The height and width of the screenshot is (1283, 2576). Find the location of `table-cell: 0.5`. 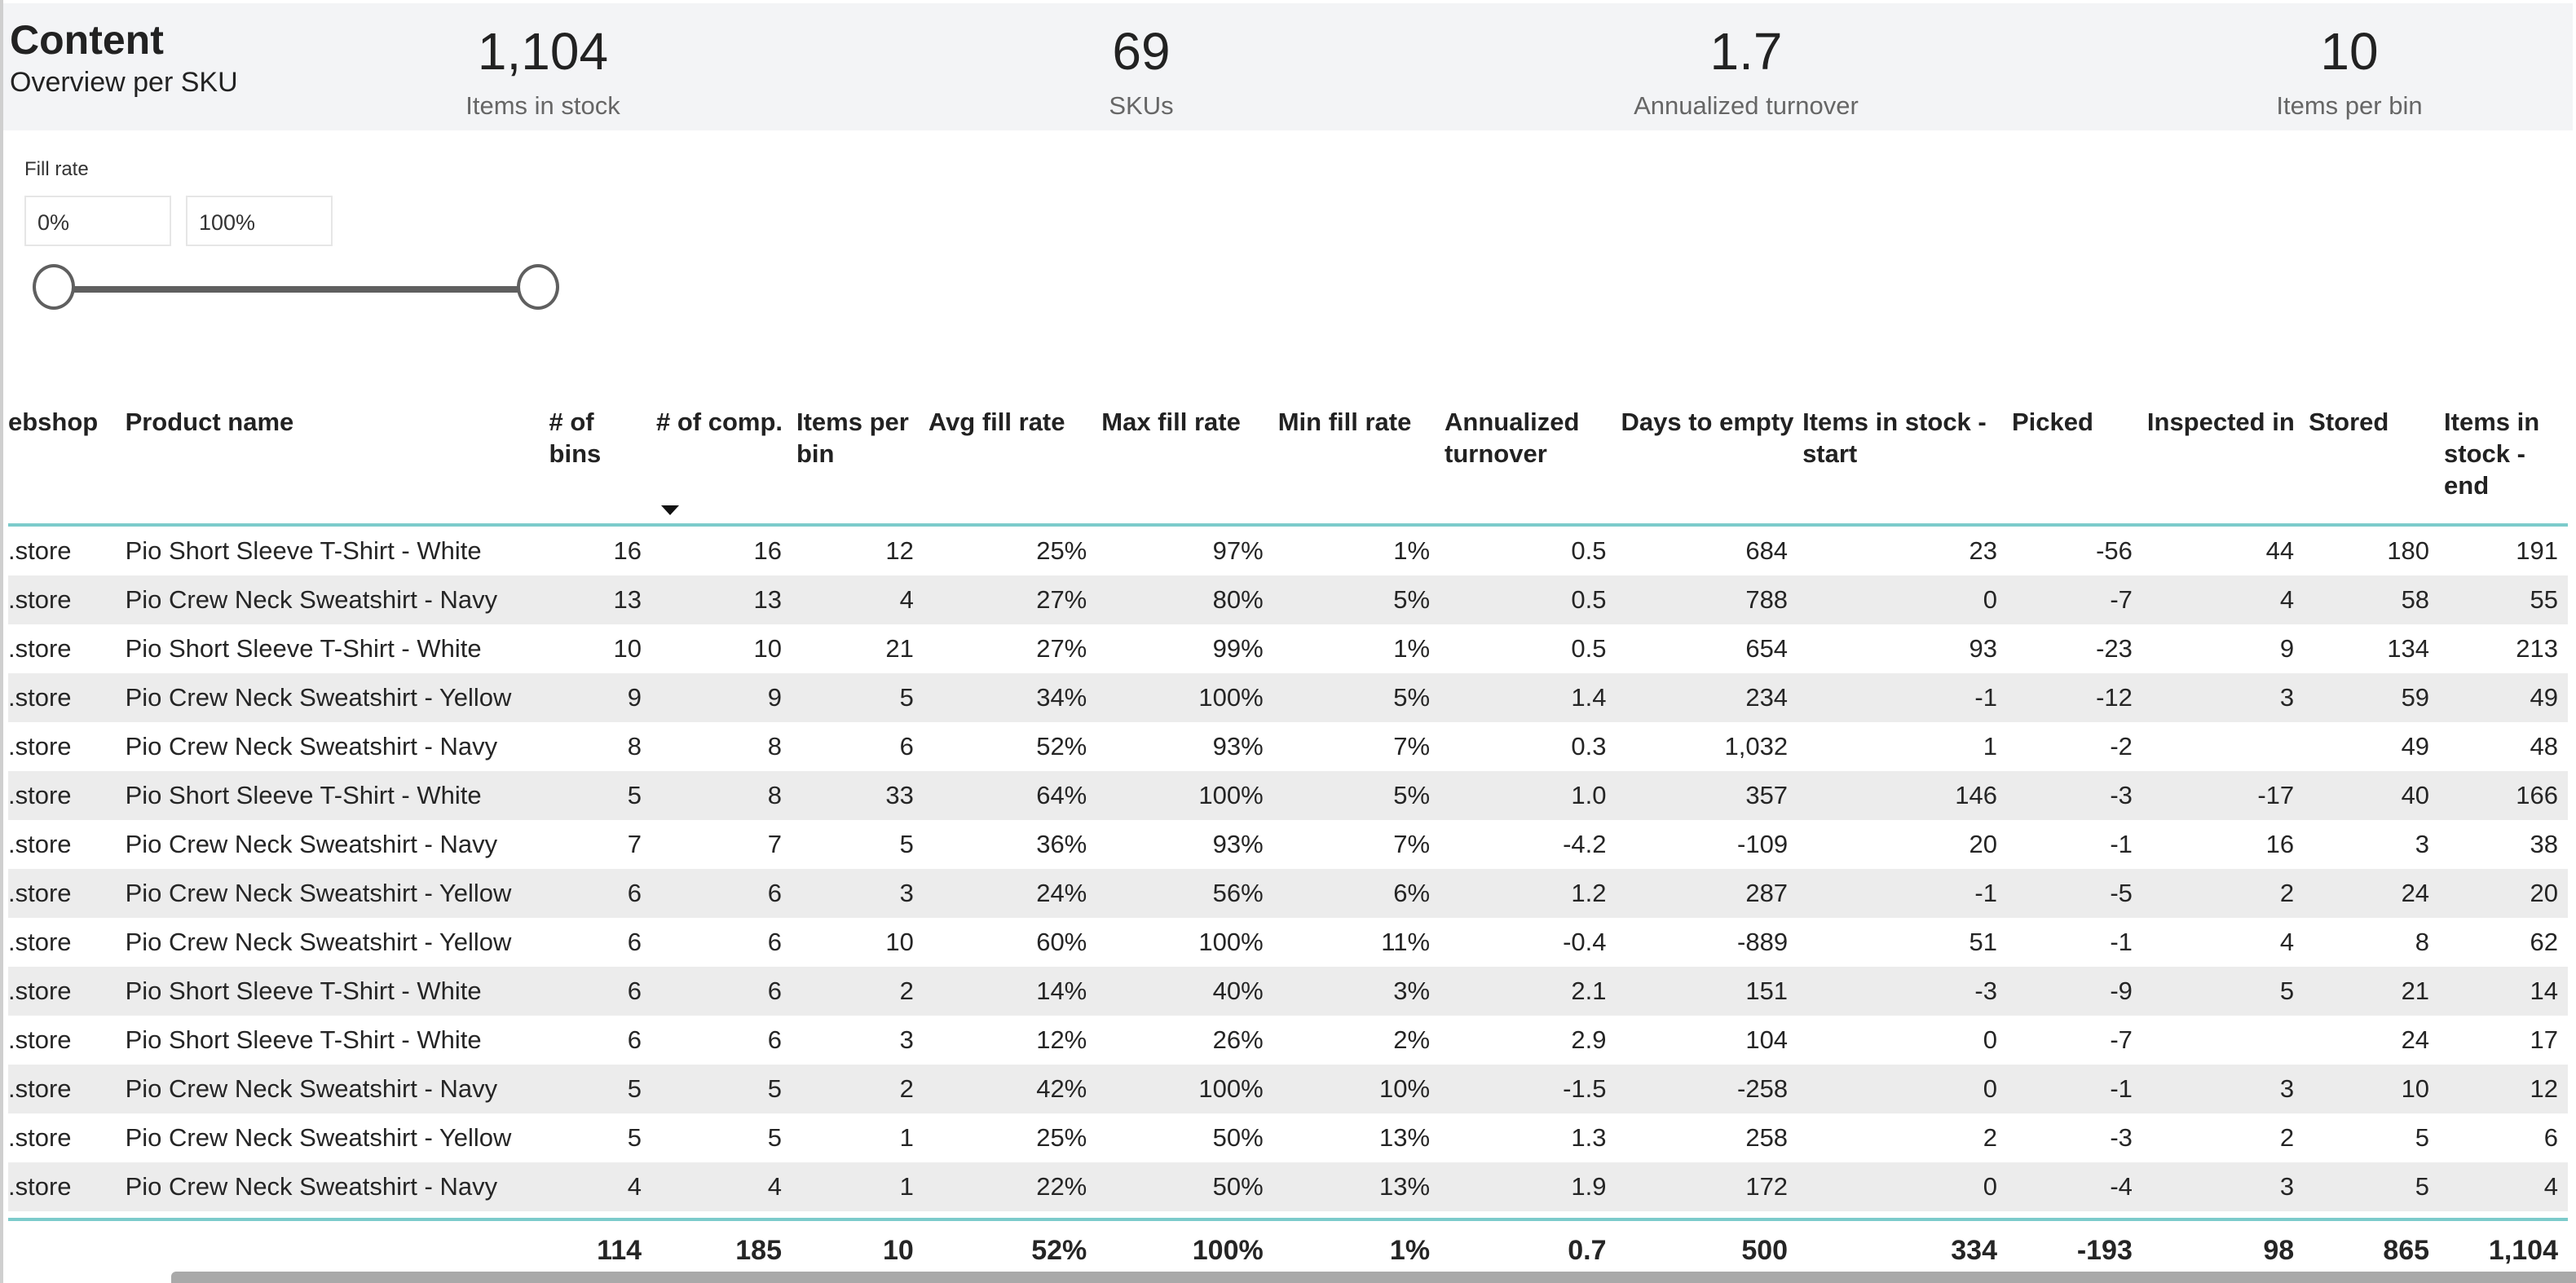

table-cell: 0.5 is located at coordinates (1528, 599).